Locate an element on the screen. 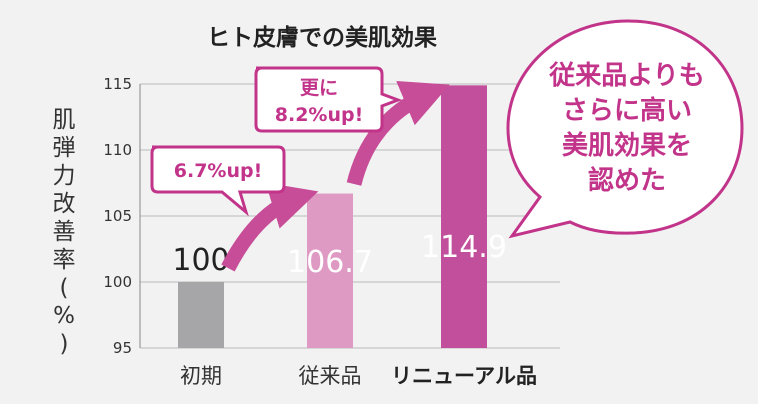 The width and height of the screenshot is (758, 404). value-labels: 100 106.7 114.9 is located at coordinates (339, 255).